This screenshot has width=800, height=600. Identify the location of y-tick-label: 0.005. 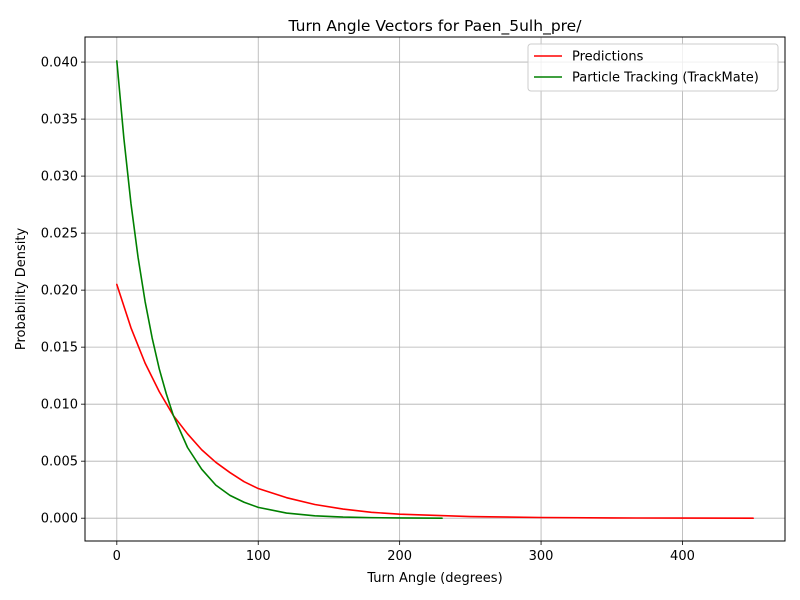
(59, 462).